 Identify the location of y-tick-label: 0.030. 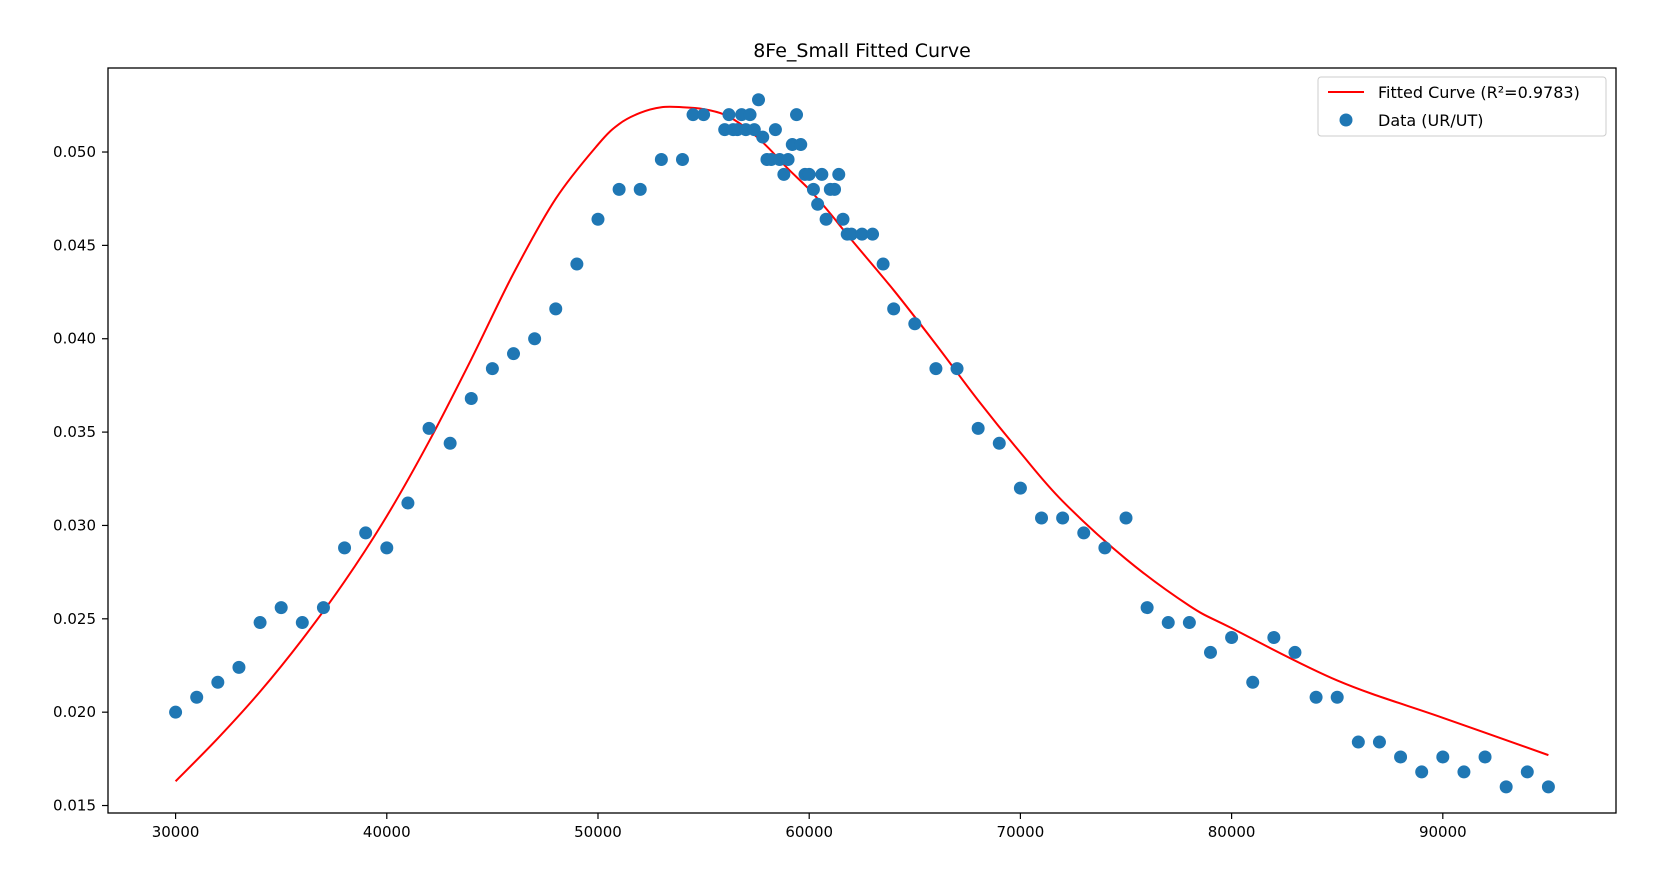
(74, 525).